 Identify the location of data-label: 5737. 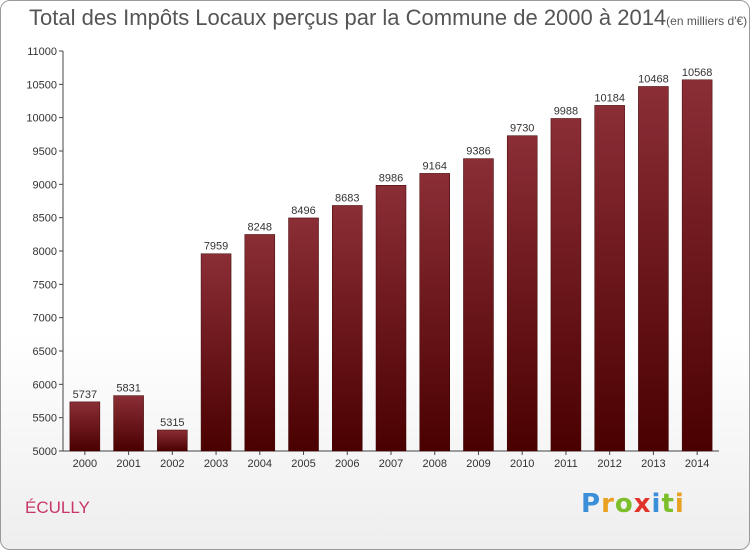
(85, 395).